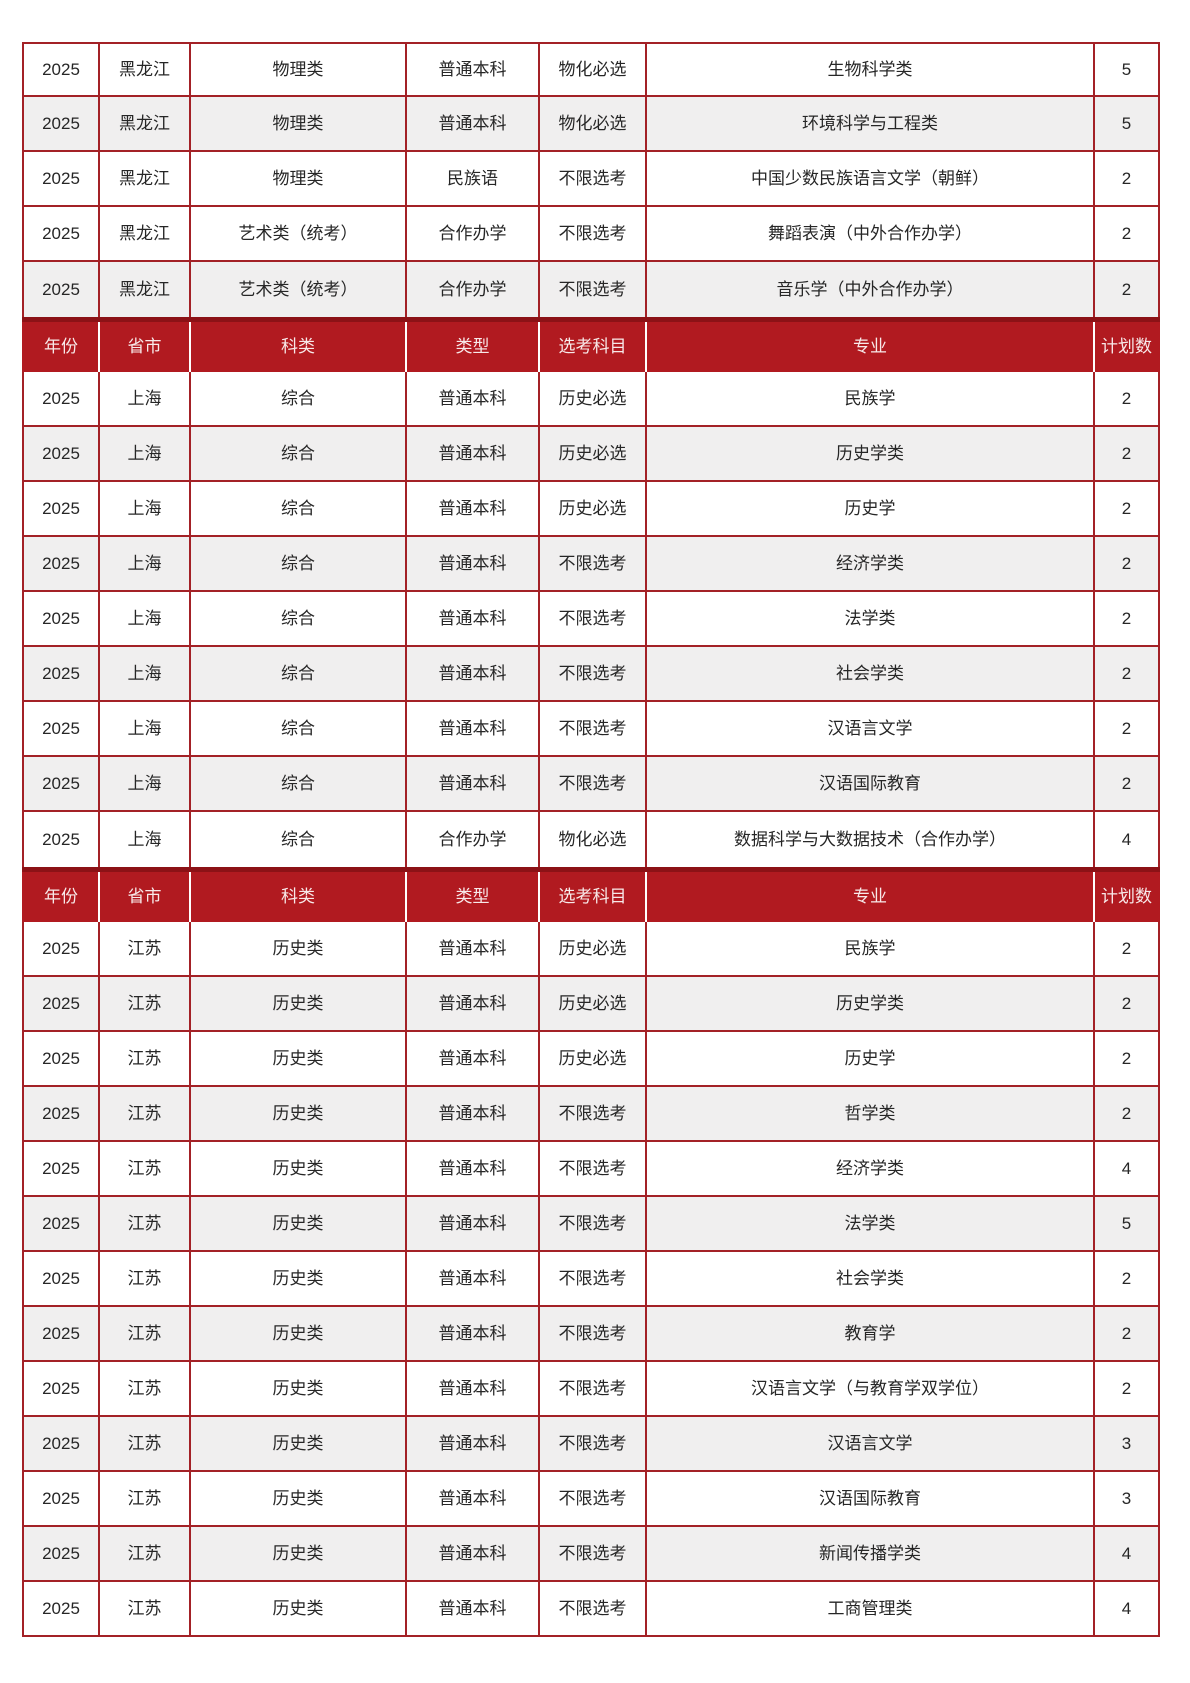 The image size is (1190, 1683). I want to click on table-cell: 哲学类, so click(871, 1113).